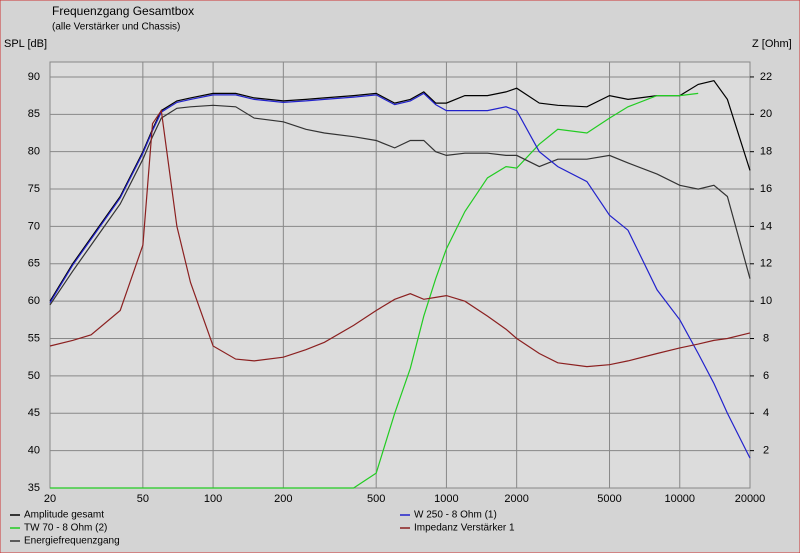 The width and height of the screenshot is (800, 553). What do you see at coordinates (34, 338) in the screenshot?
I see `y-tick-label: 55` at bounding box center [34, 338].